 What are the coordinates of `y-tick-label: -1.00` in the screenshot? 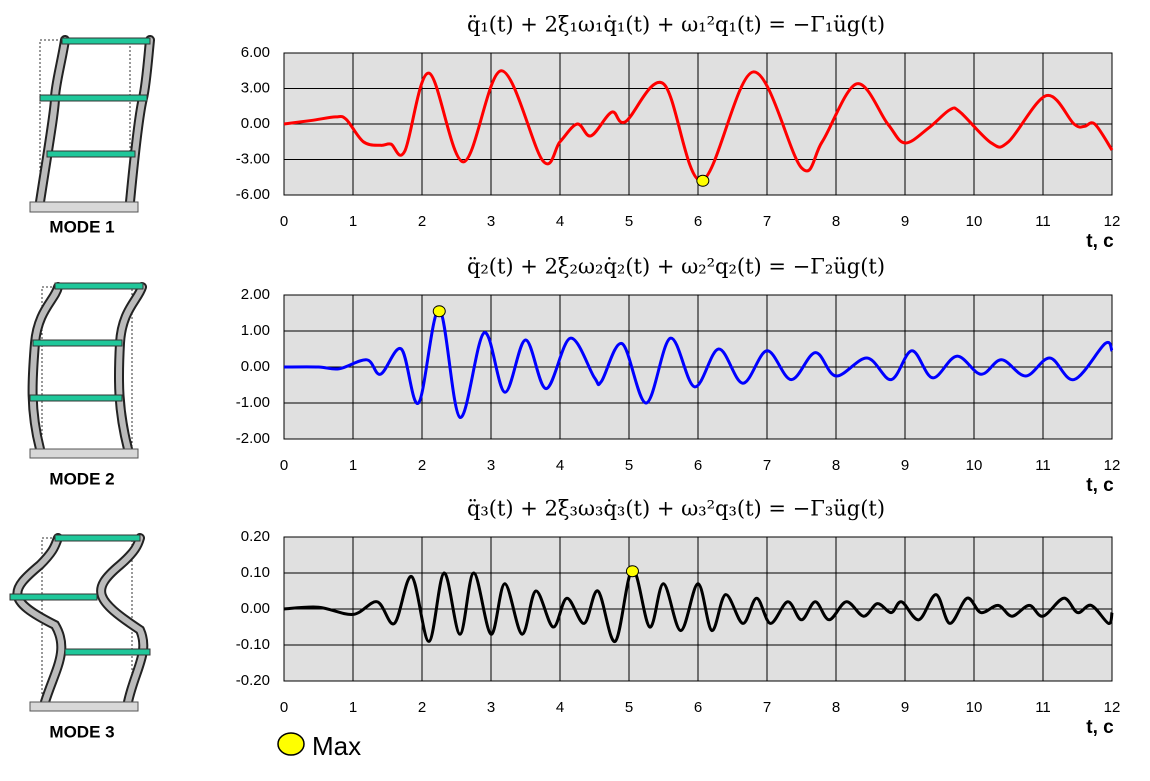 It's located at (253, 402).